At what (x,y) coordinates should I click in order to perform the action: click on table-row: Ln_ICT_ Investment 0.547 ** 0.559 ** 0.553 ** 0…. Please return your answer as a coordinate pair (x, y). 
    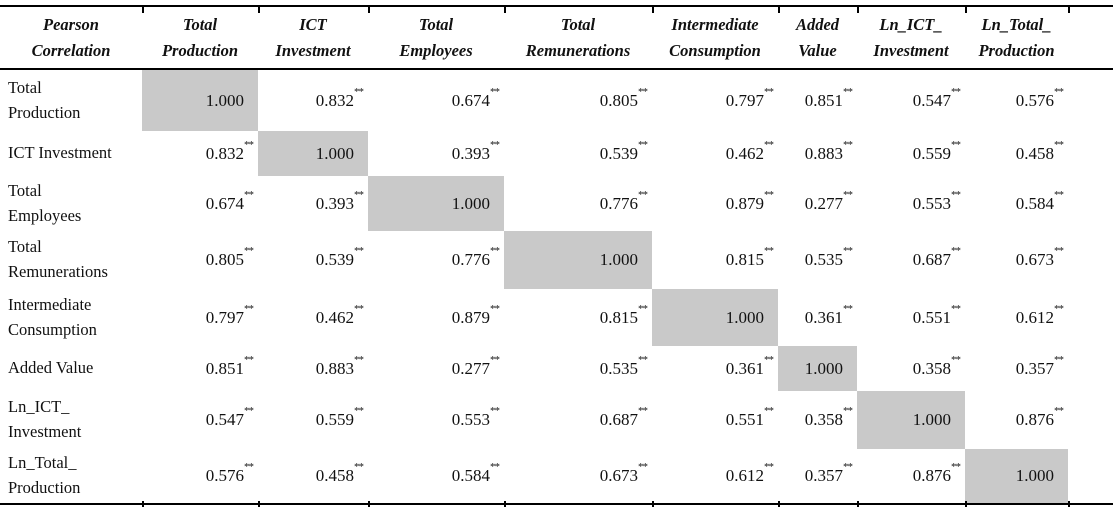
    Looking at the image, I should click on (556, 420).